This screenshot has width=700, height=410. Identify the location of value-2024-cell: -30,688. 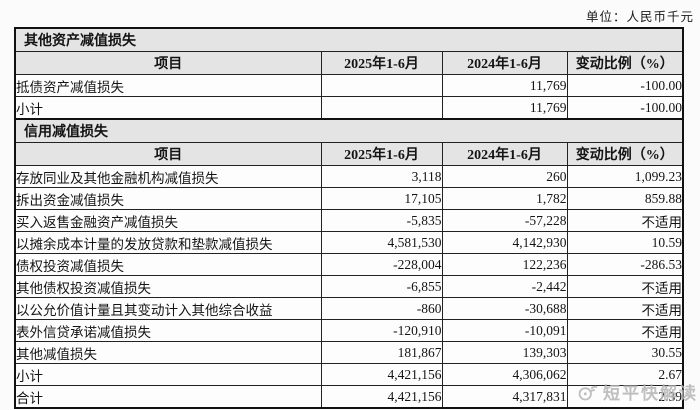
(504, 308).